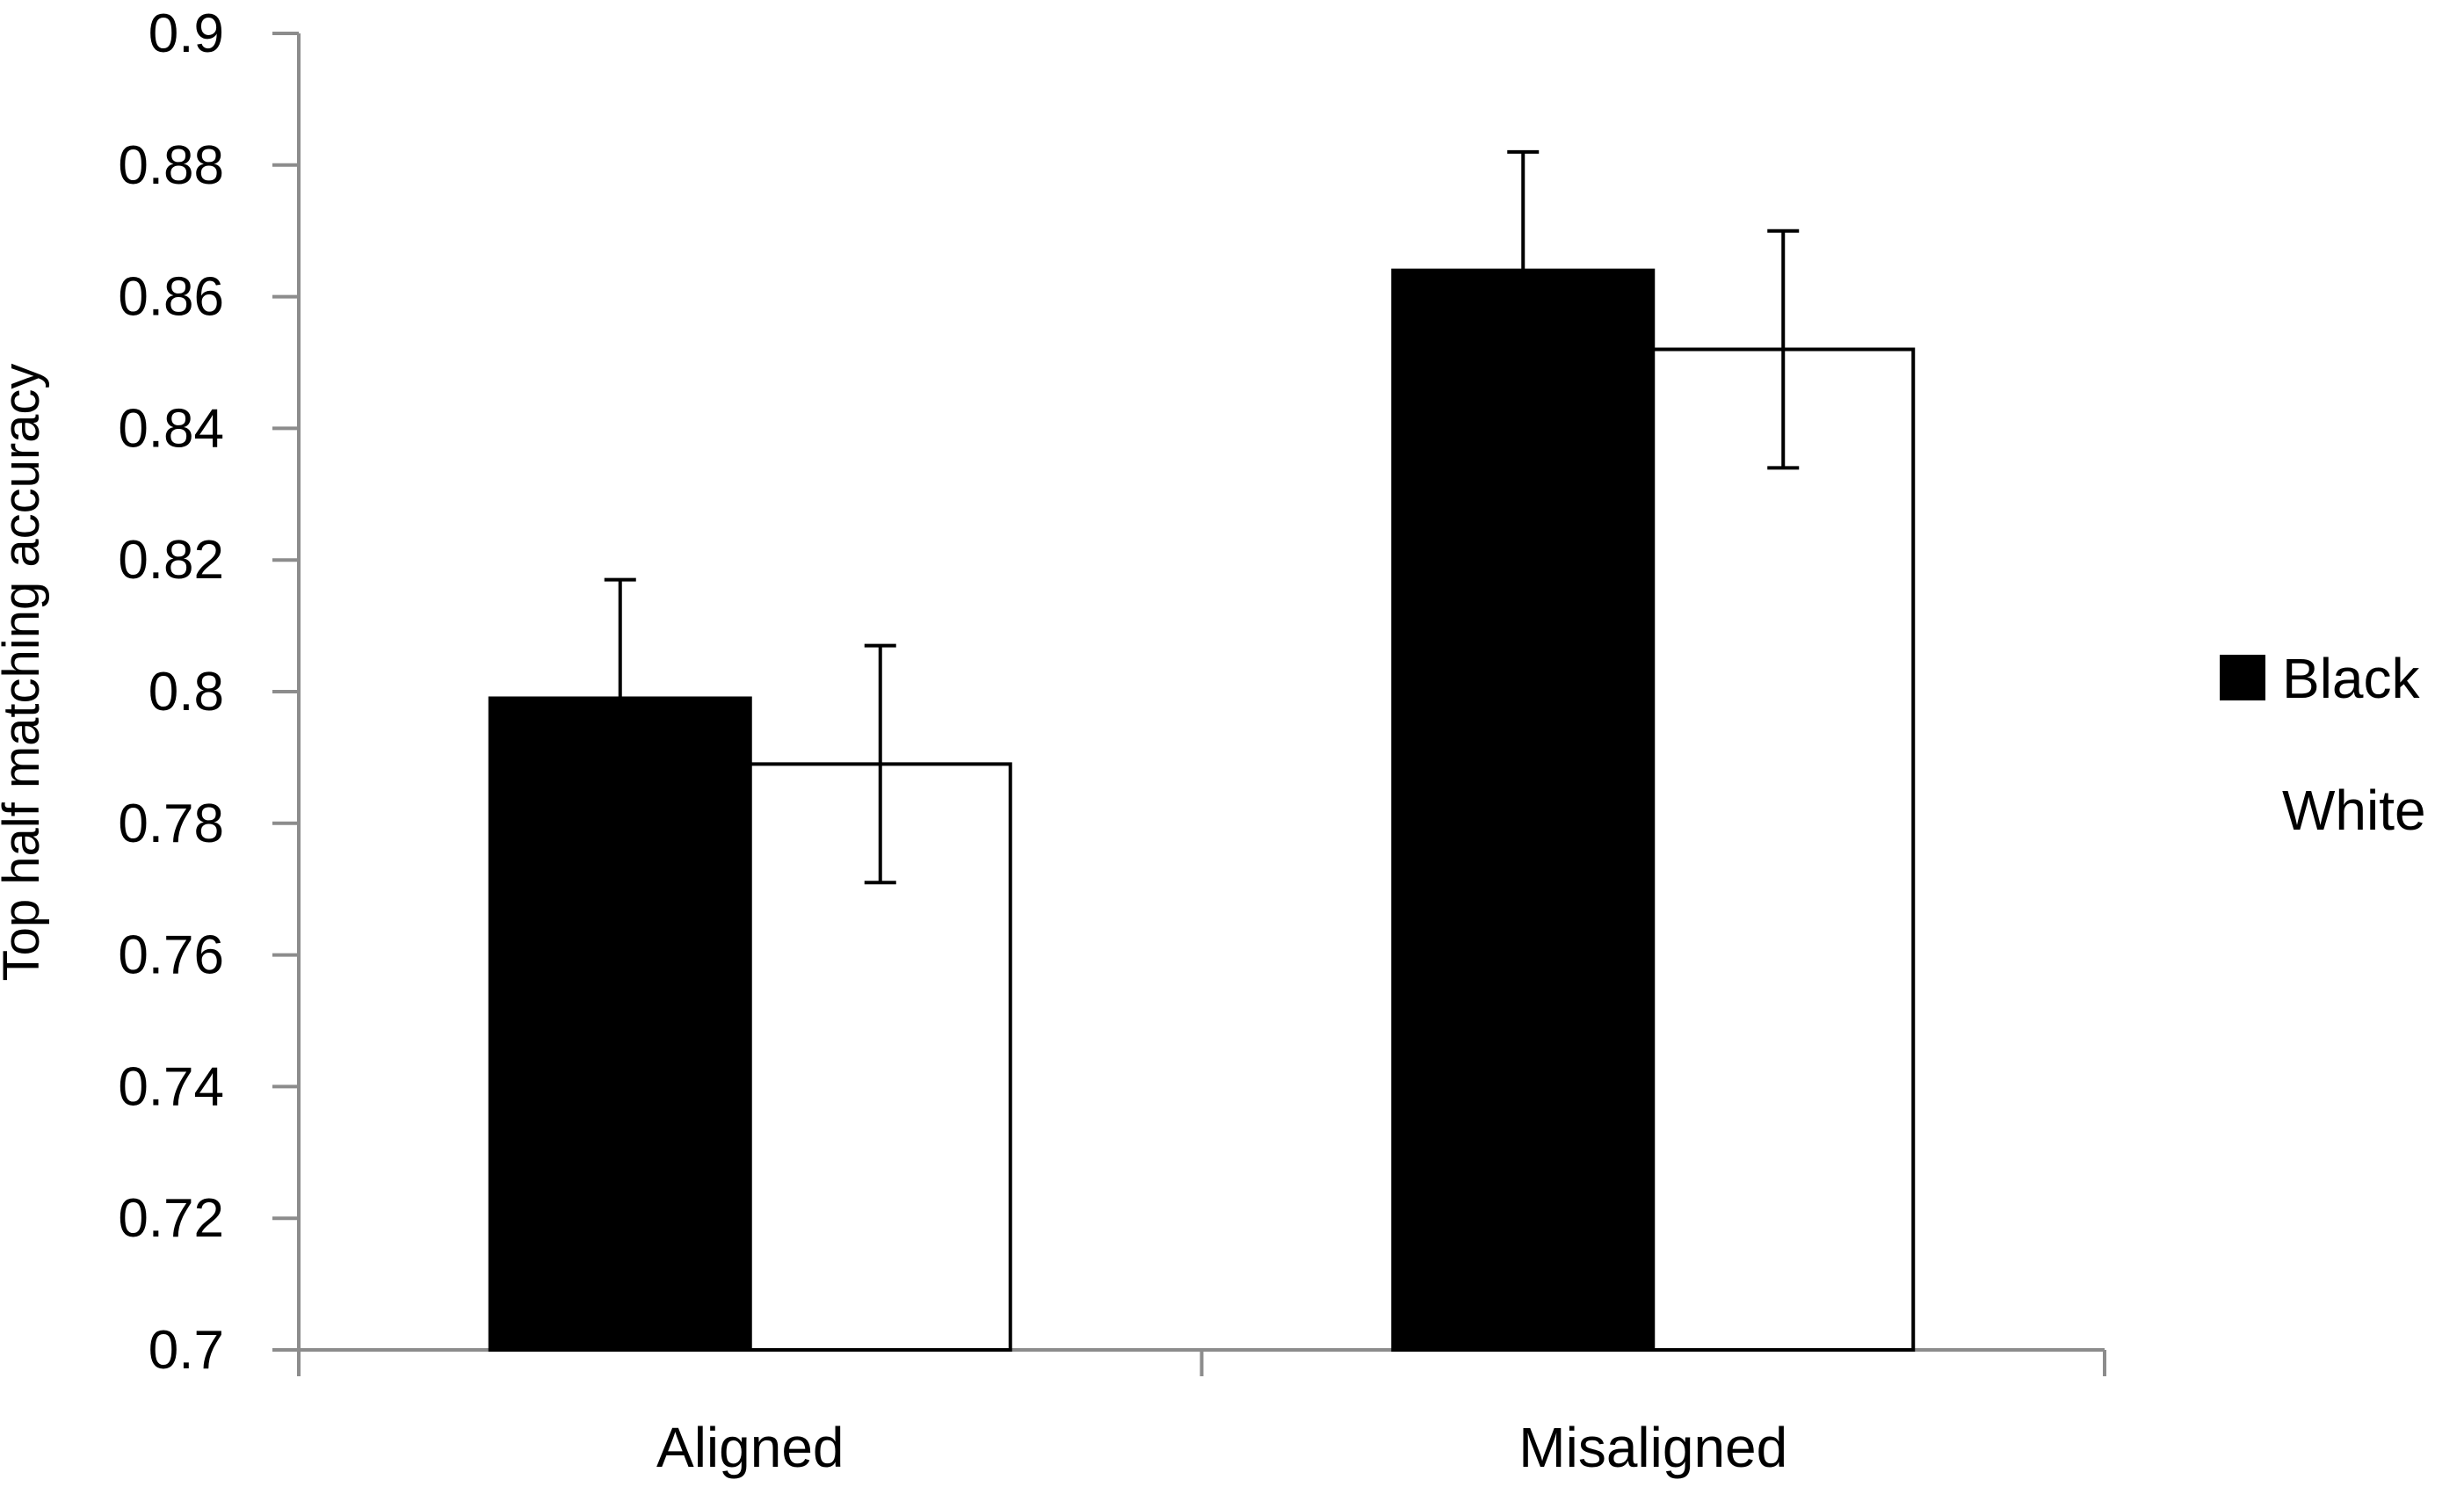  What do you see at coordinates (186, 34) in the screenshot?
I see `y-tick-label: 0.9` at bounding box center [186, 34].